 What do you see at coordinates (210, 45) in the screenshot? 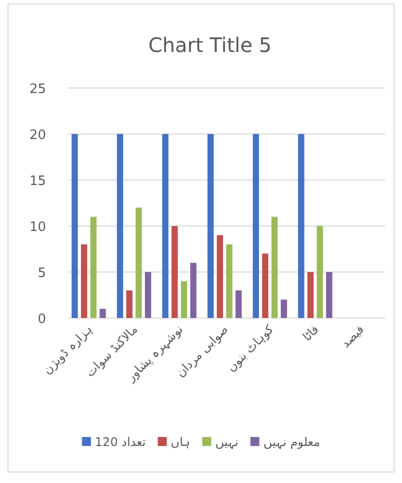
I see `chart-title: Chart Title 5` at bounding box center [210, 45].